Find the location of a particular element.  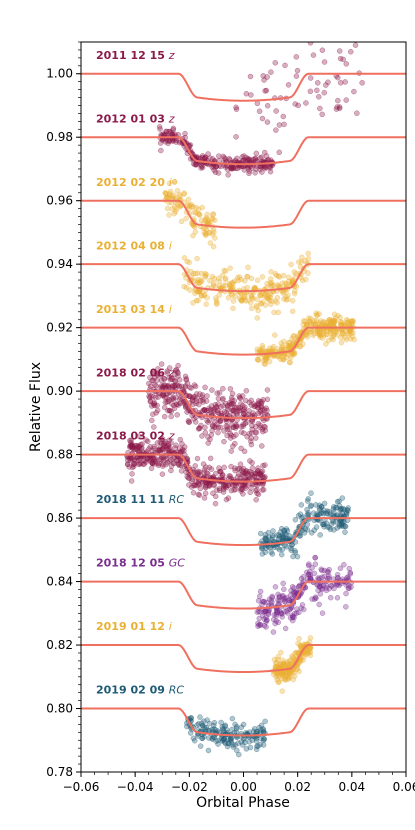

series-label: 2019 02 09 RC is located at coordinates (140, 690).